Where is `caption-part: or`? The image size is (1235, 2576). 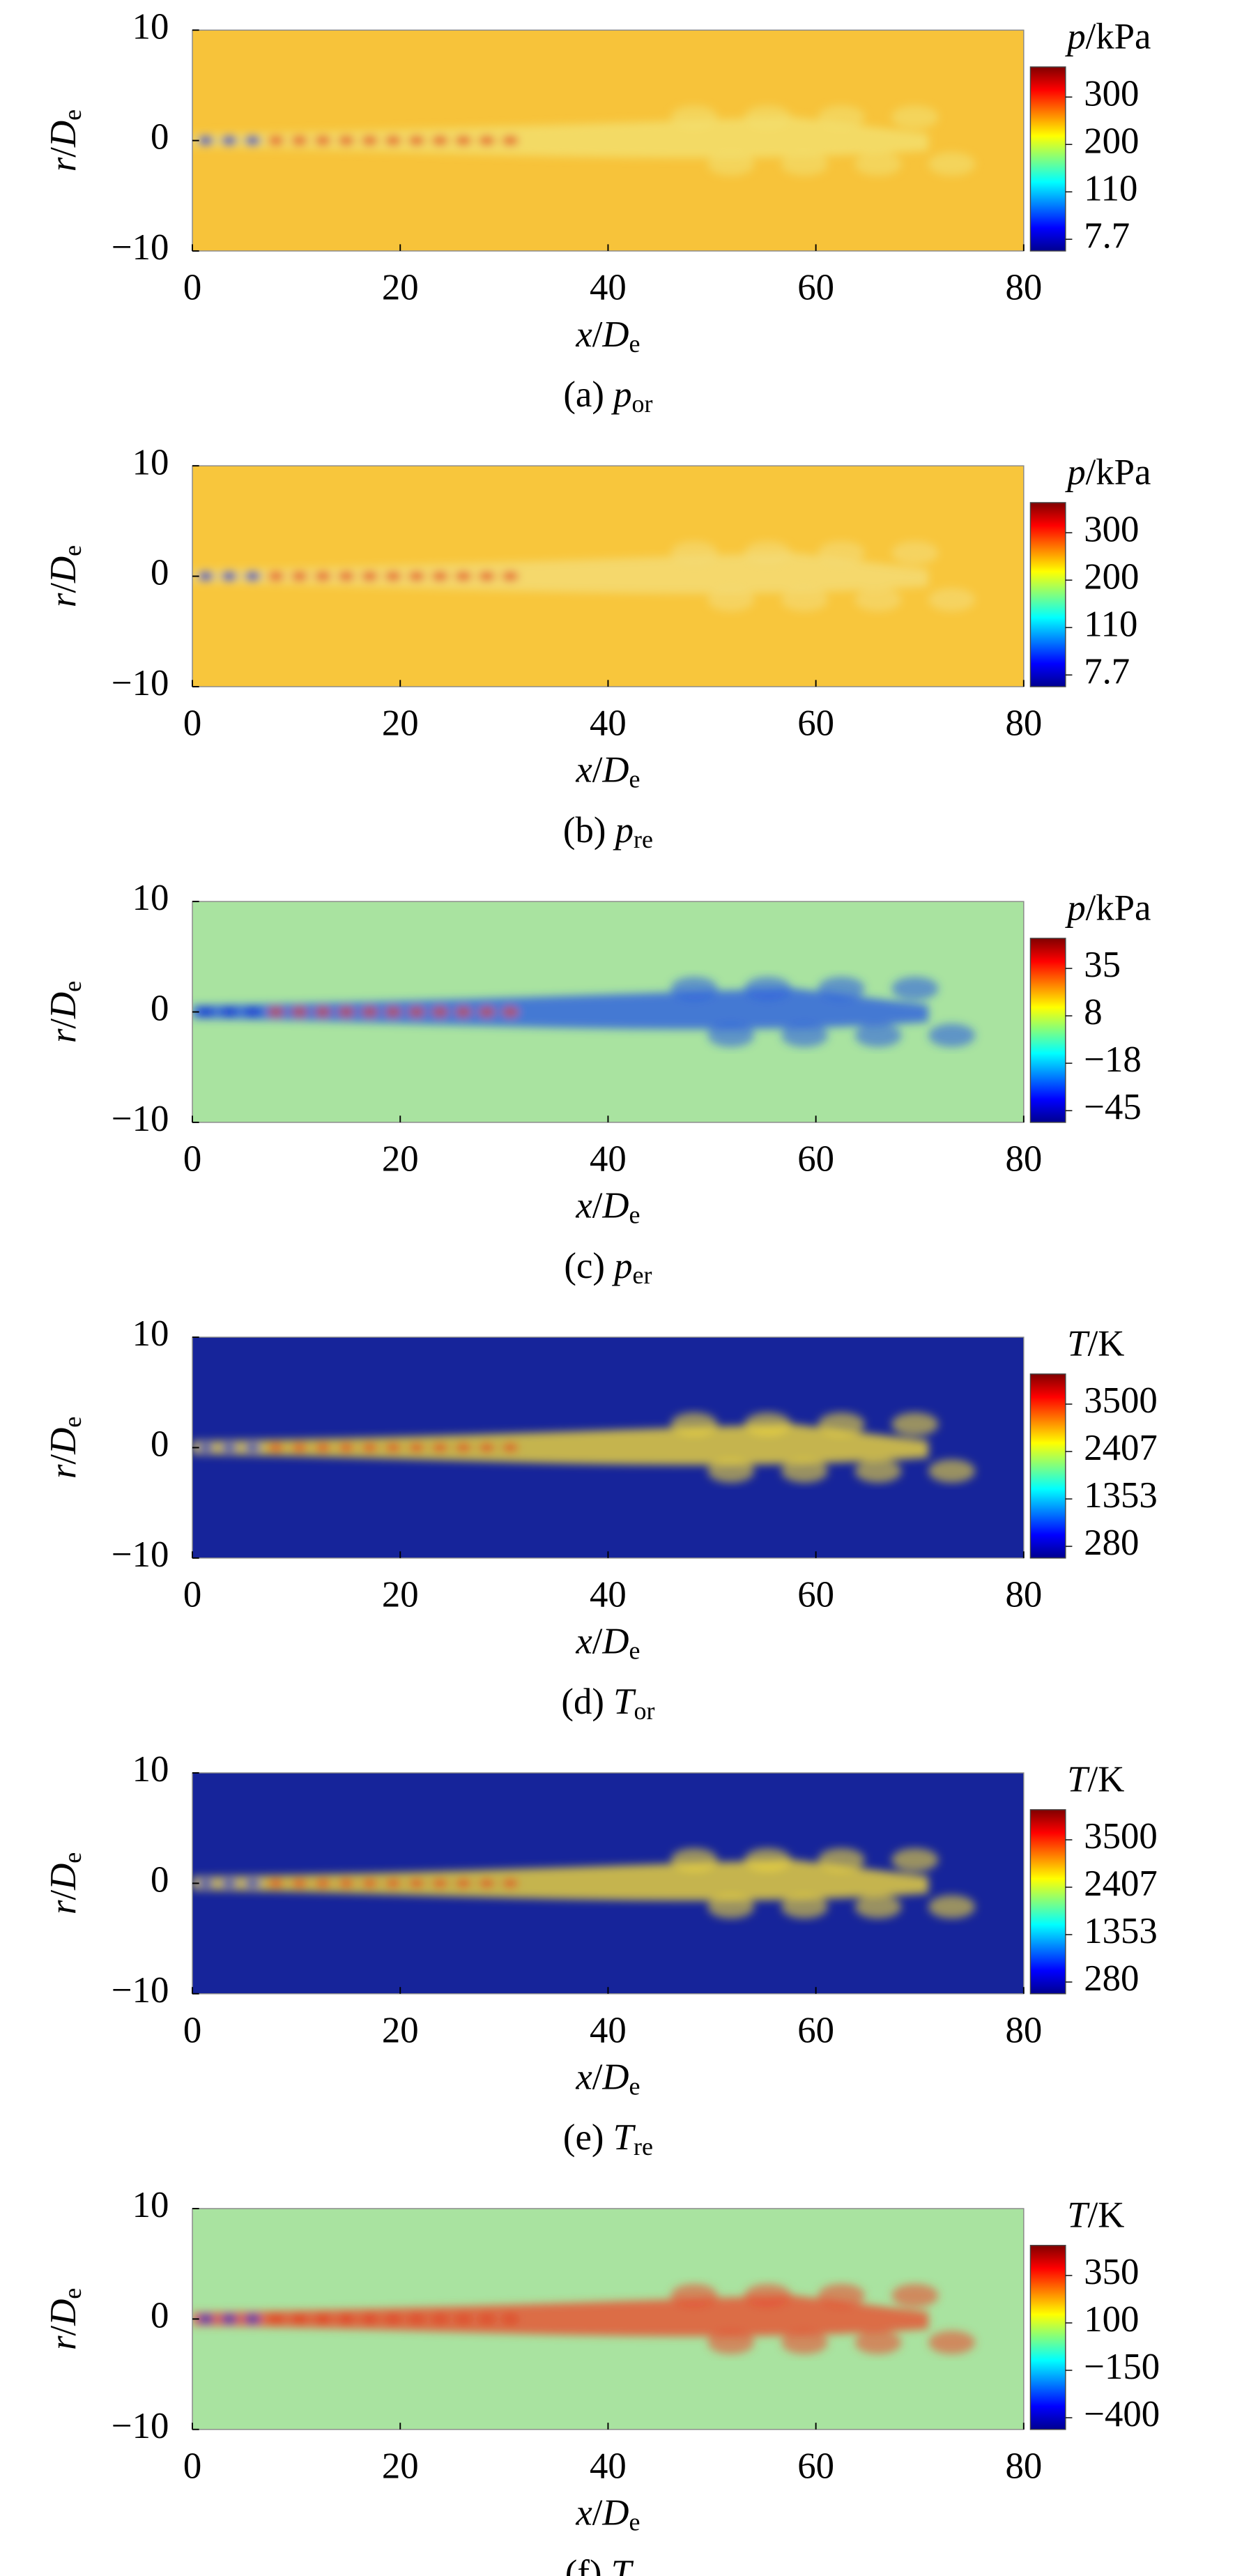 caption-part: or is located at coordinates (644, 1711).